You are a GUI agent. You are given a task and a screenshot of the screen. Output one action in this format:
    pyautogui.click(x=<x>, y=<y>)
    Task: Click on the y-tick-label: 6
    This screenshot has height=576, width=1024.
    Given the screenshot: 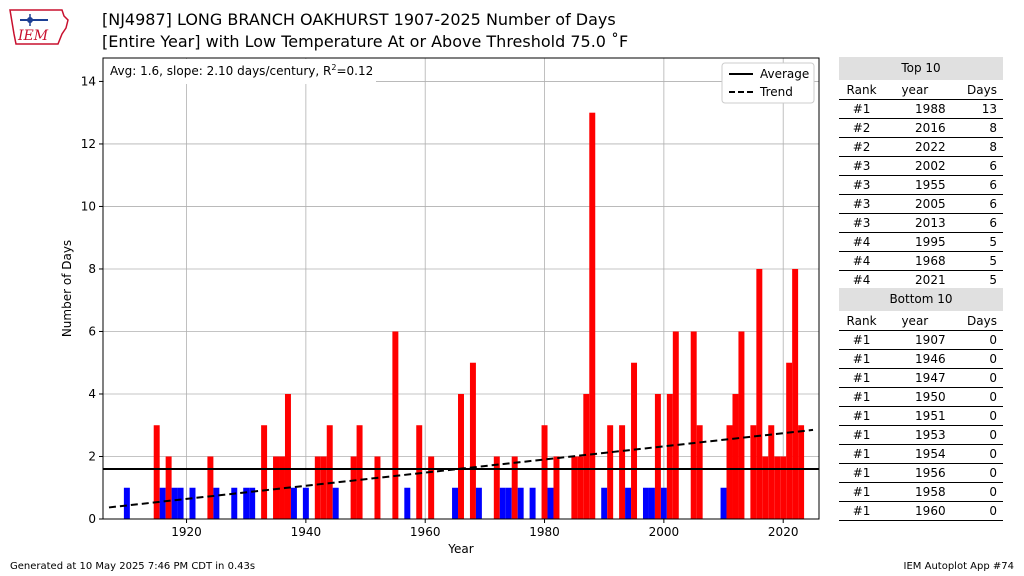 What is the action you would take?
    pyautogui.click(x=92, y=331)
    